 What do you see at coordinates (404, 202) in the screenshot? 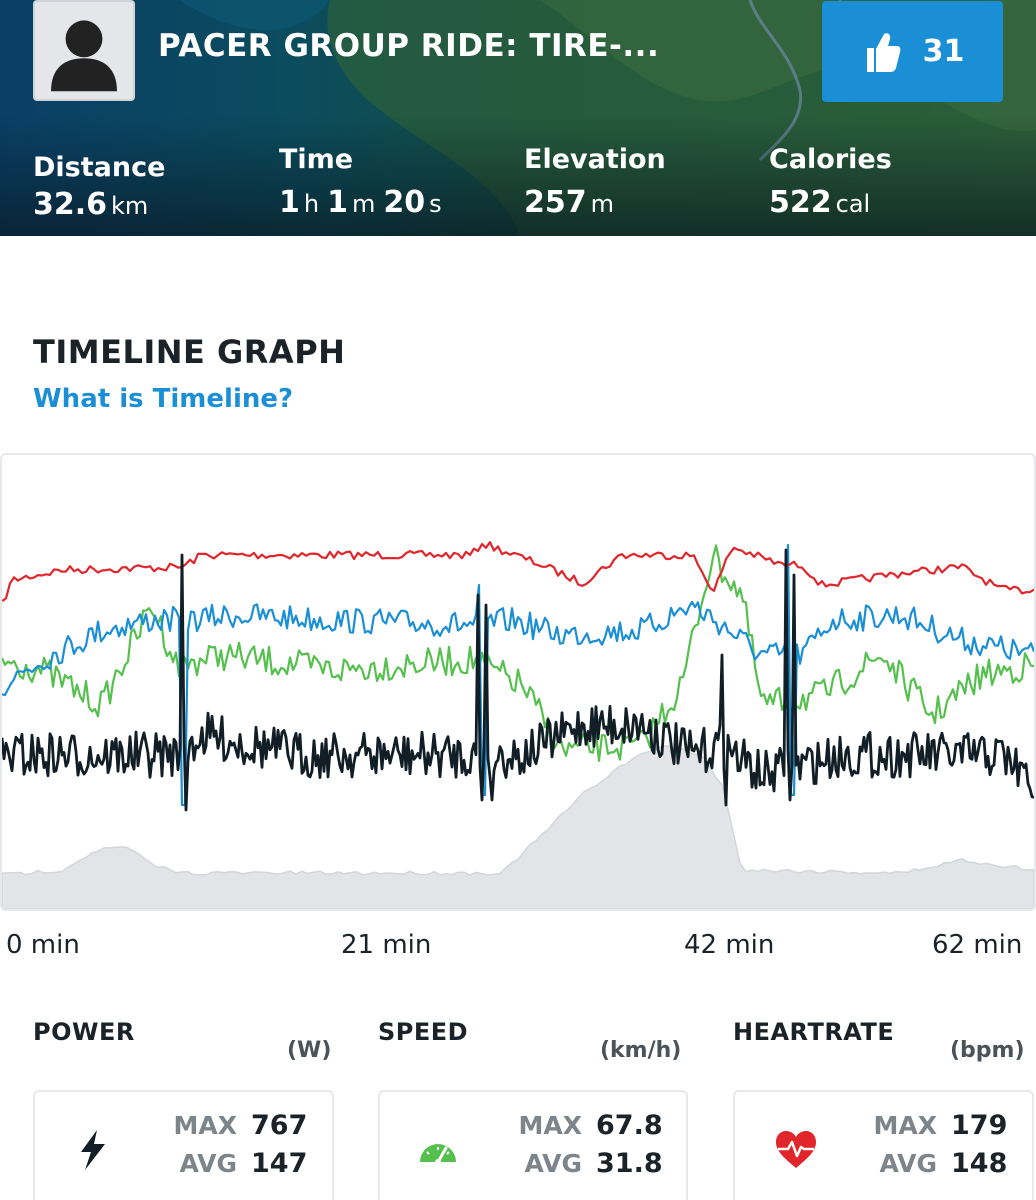
I see `stat-number: 20` at bounding box center [404, 202].